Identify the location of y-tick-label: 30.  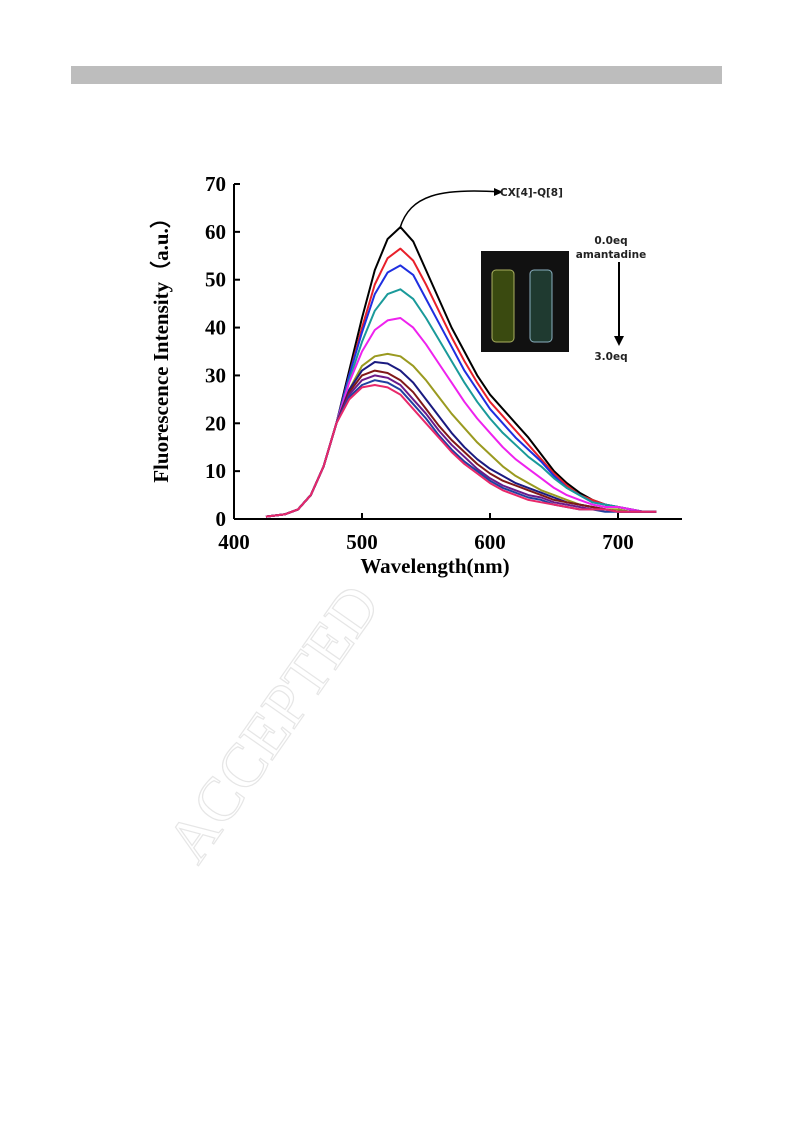
(215, 375).